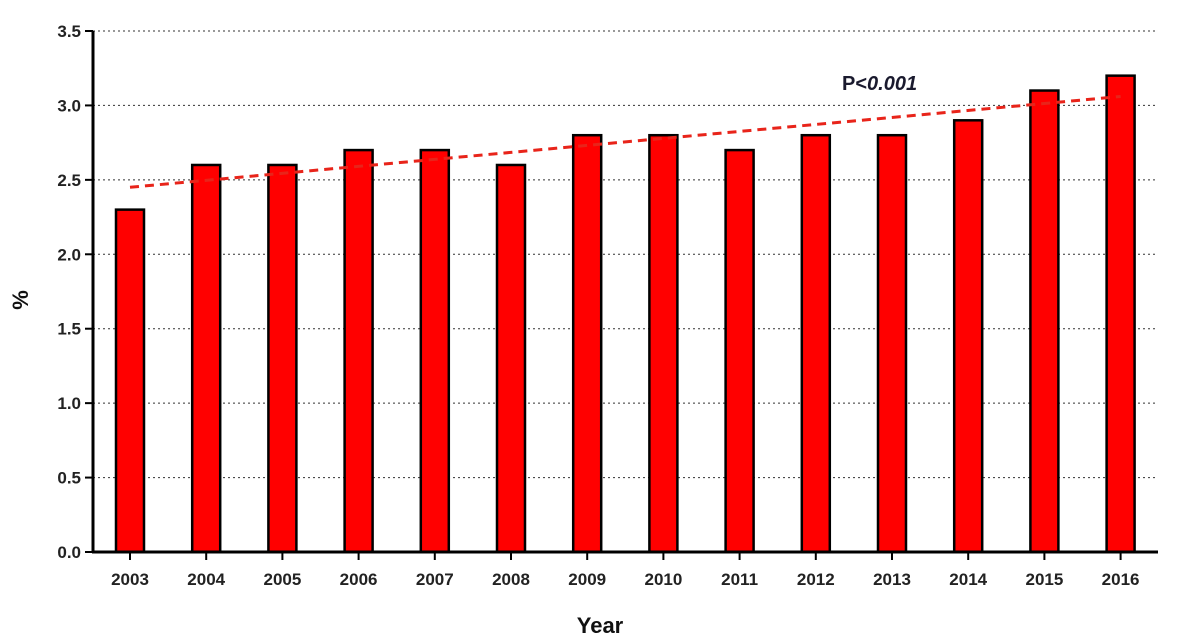 This screenshot has width=1181, height=642. What do you see at coordinates (968, 579) in the screenshot?
I see `x-tick-label: 2014` at bounding box center [968, 579].